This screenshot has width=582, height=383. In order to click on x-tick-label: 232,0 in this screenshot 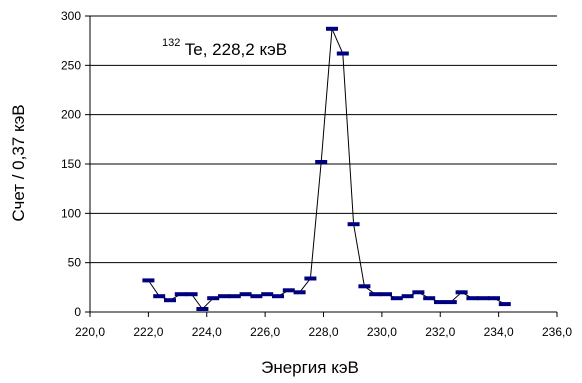, I will do `click(440, 332)`.